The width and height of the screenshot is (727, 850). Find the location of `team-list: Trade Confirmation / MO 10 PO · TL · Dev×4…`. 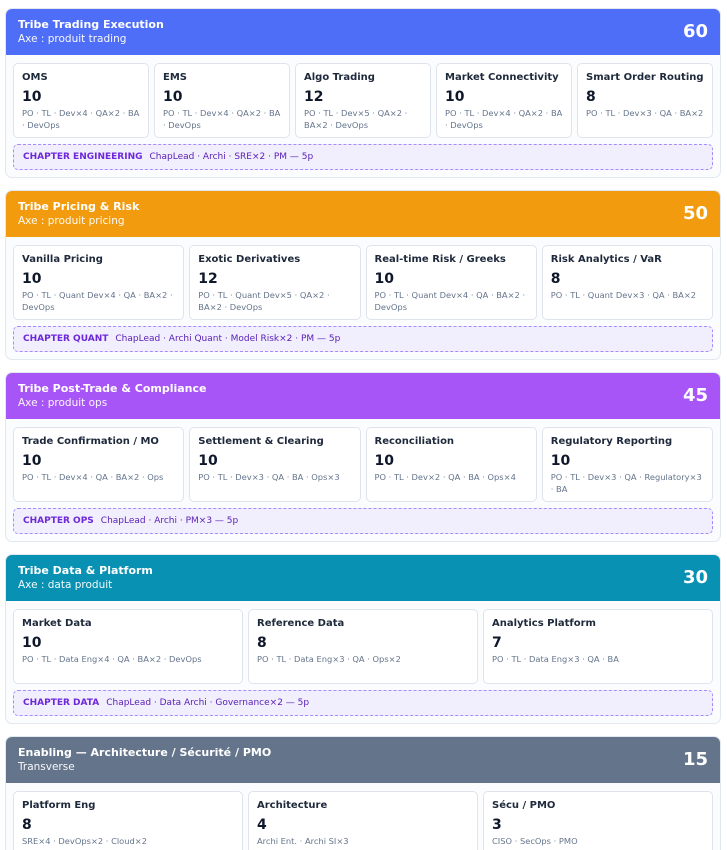

team-list: Trade Confirmation / MO 10 PO · TL · Dev×4… is located at coordinates (363, 464).